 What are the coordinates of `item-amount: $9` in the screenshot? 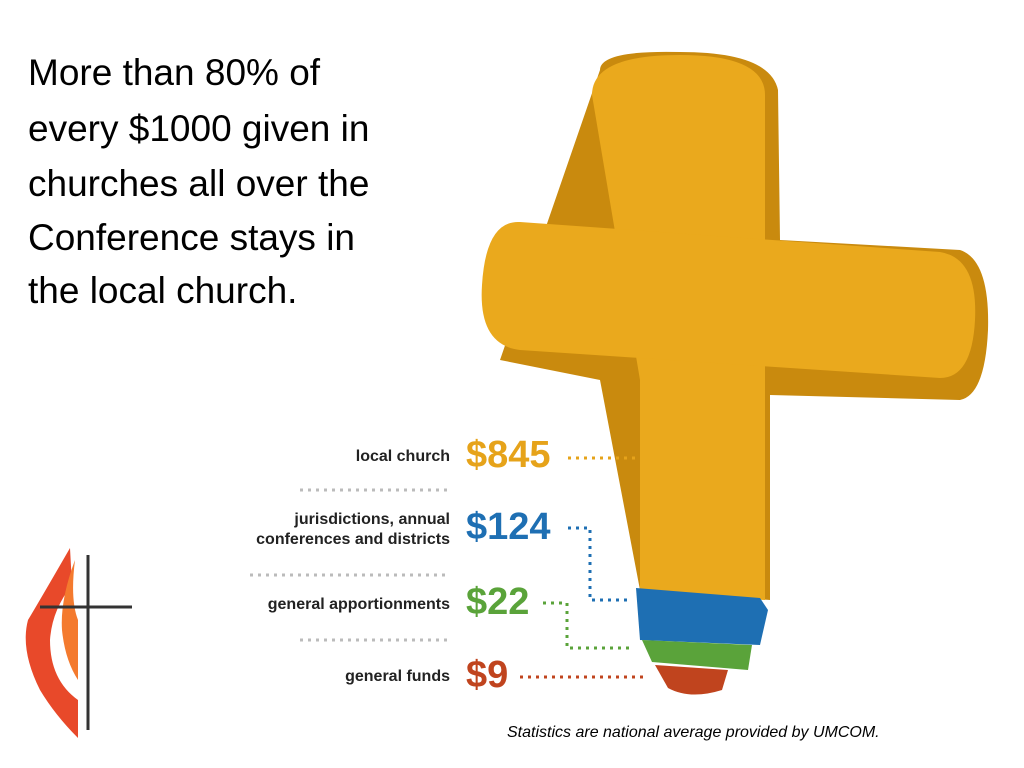 It's located at (487, 675).